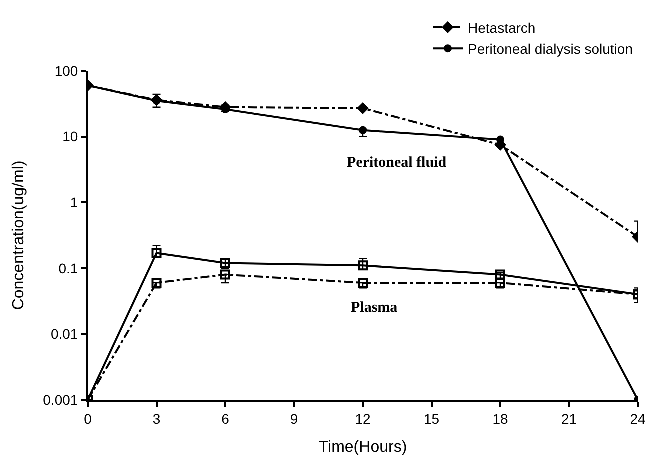  What do you see at coordinates (156, 418) in the screenshot?
I see `x-tick-label: 3` at bounding box center [156, 418].